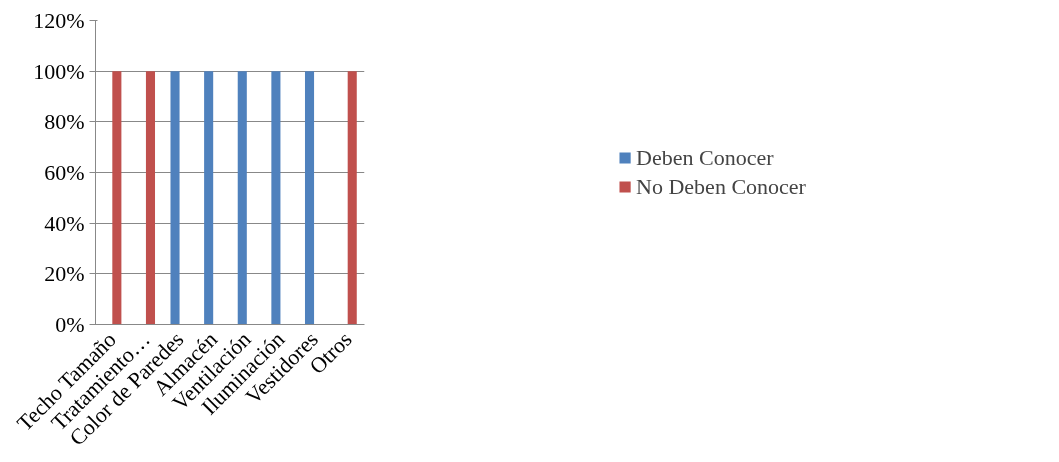  I want to click on legend-label: Deben Conocer, so click(705, 157).